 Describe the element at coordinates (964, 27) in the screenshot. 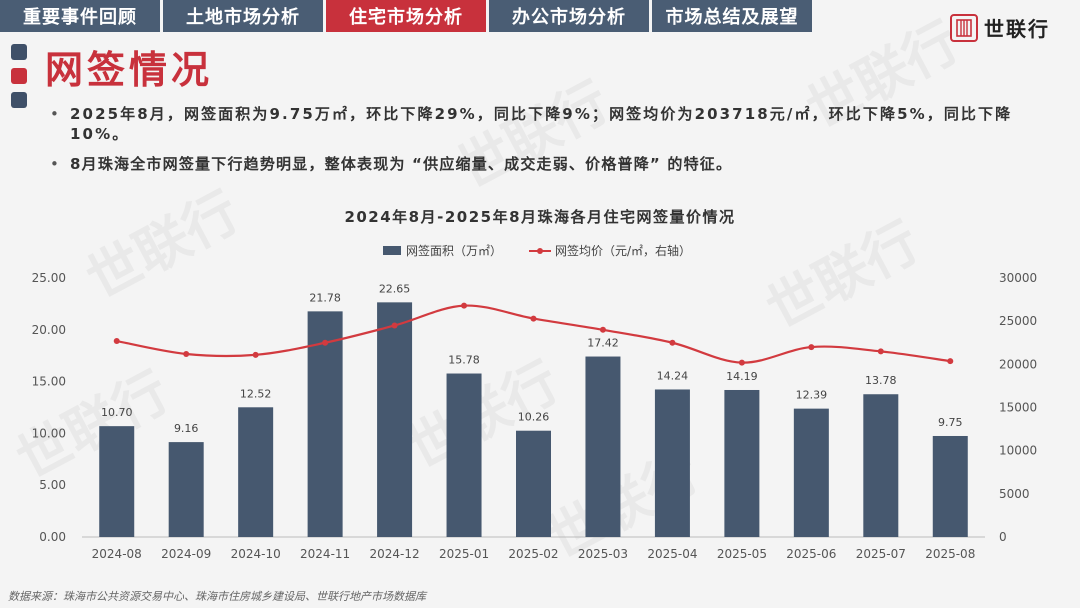

I see `company-logo-icon` at that location.